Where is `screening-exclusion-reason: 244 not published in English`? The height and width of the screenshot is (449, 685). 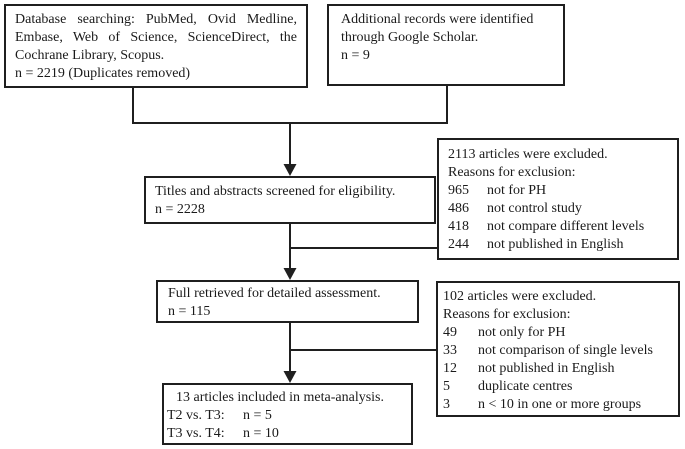 screening-exclusion-reason: 244 not published in English is located at coordinates (558, 245).